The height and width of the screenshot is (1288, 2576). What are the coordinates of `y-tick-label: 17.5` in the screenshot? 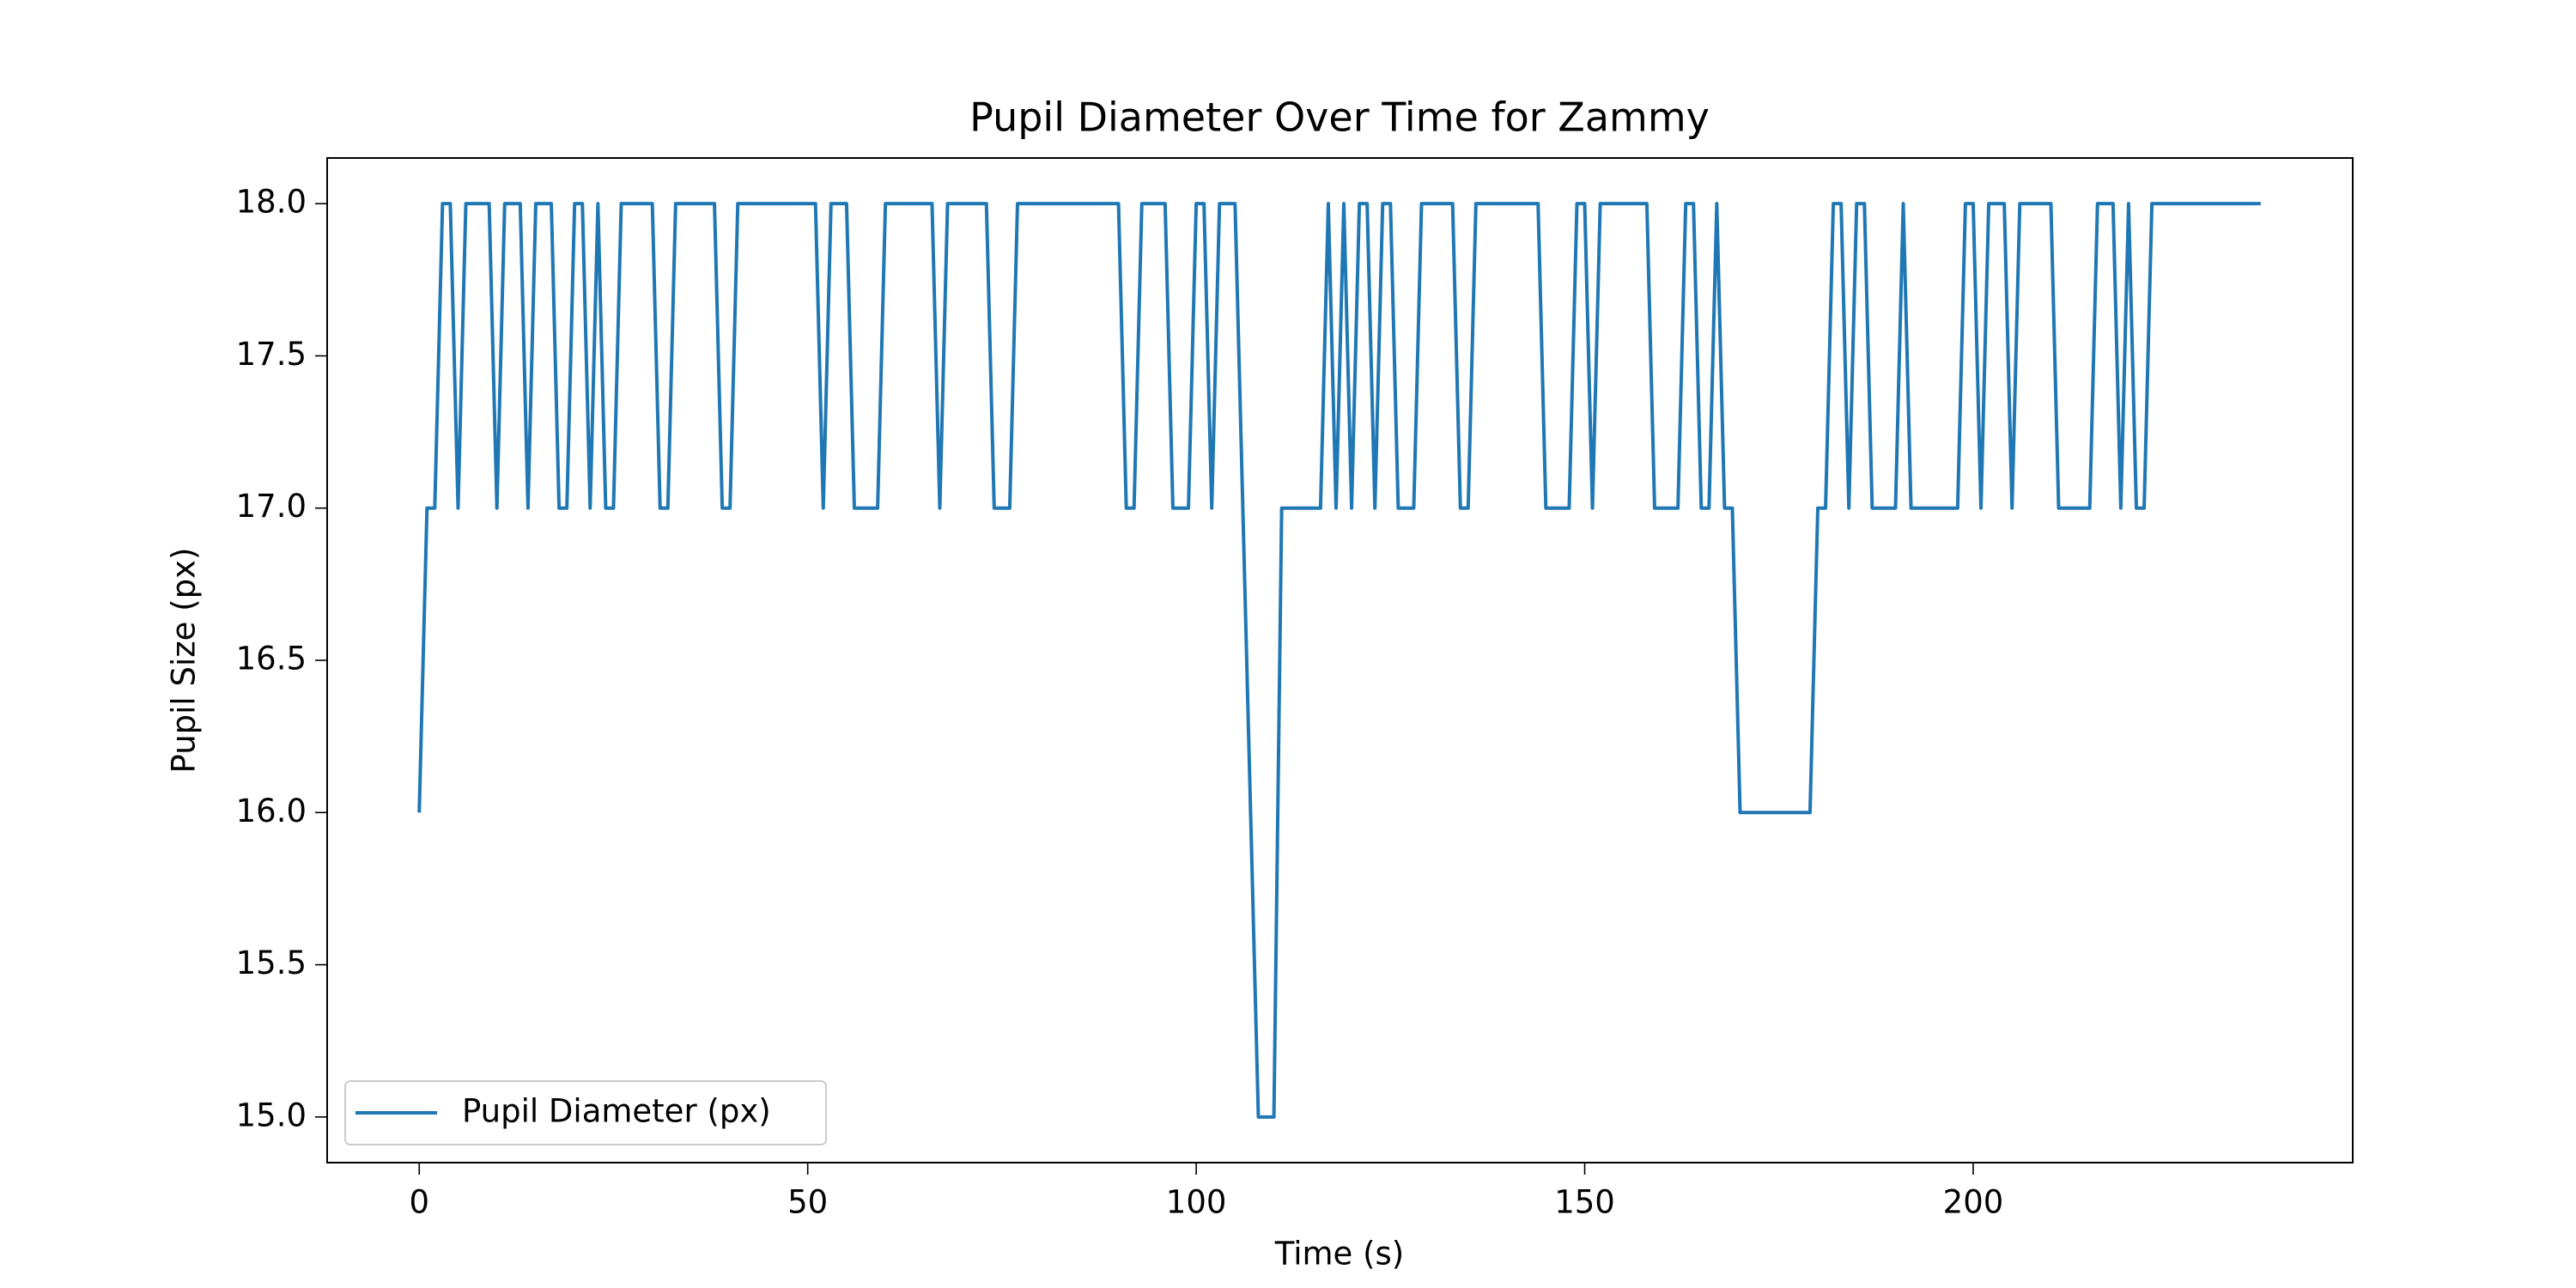 It's located at (271, 355).